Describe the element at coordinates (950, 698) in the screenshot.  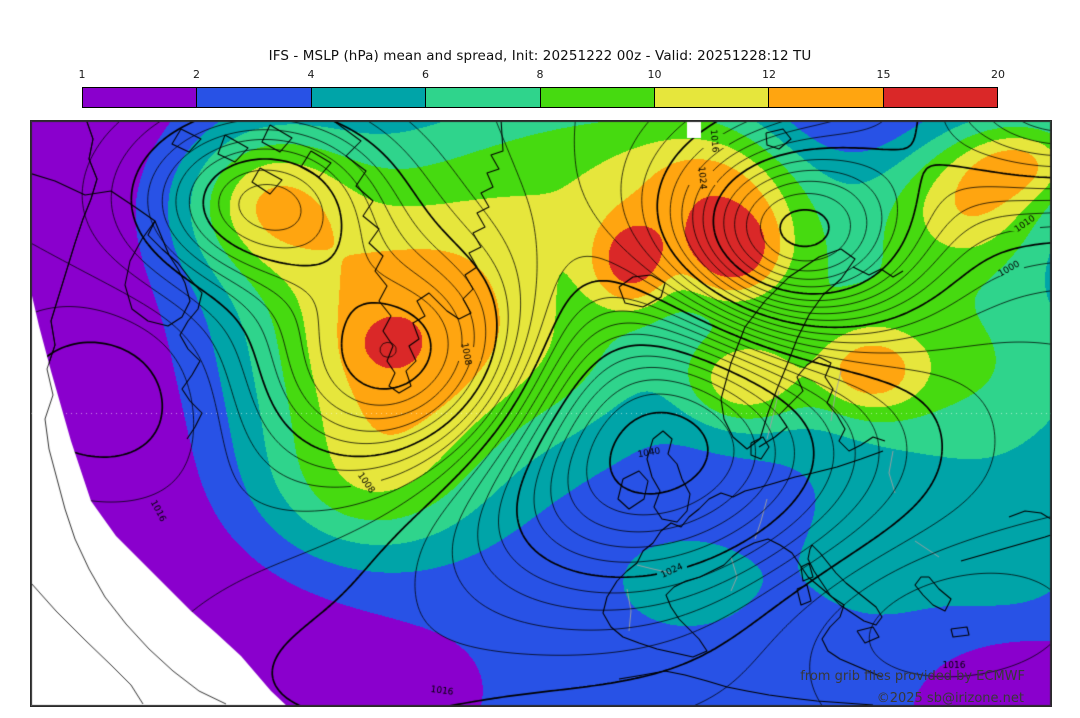
I see `attribution-copyright: ©2025 sb@irizone.net` at that location.